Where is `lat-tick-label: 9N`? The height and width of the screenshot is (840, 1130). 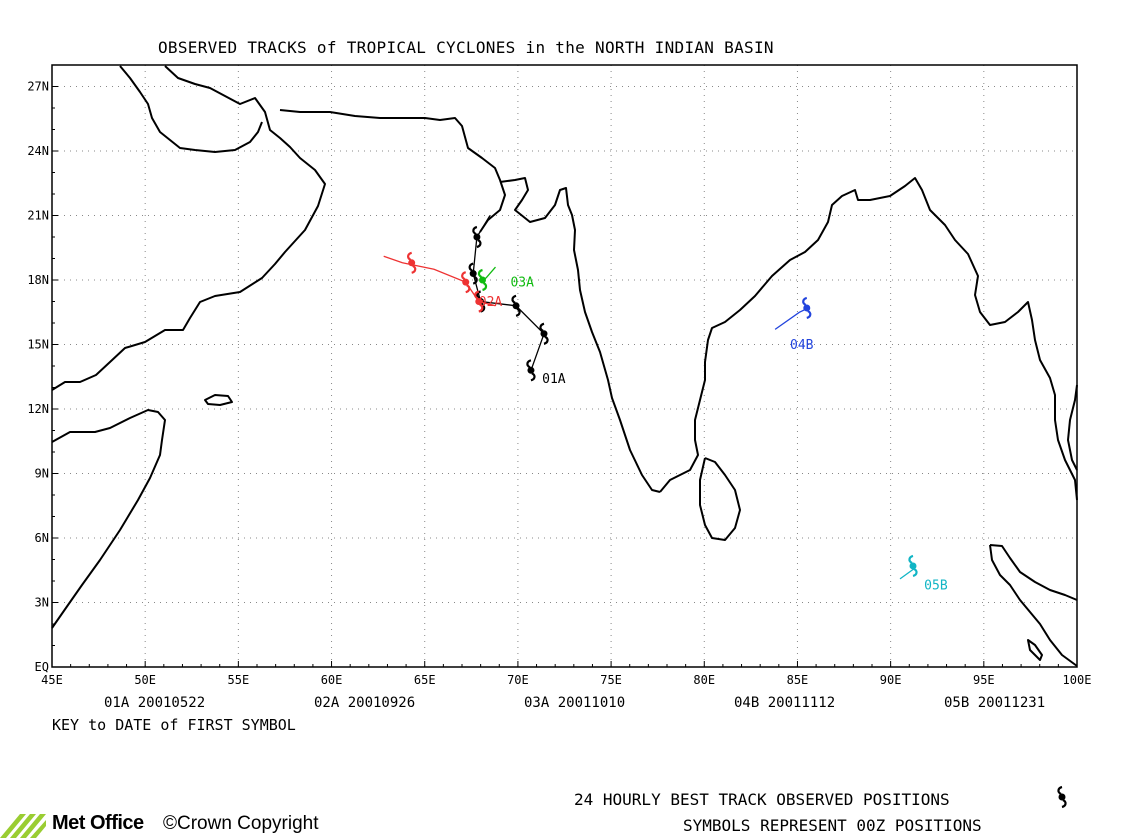
lat-tick-label: 9N is located at coordinates (42, 474).